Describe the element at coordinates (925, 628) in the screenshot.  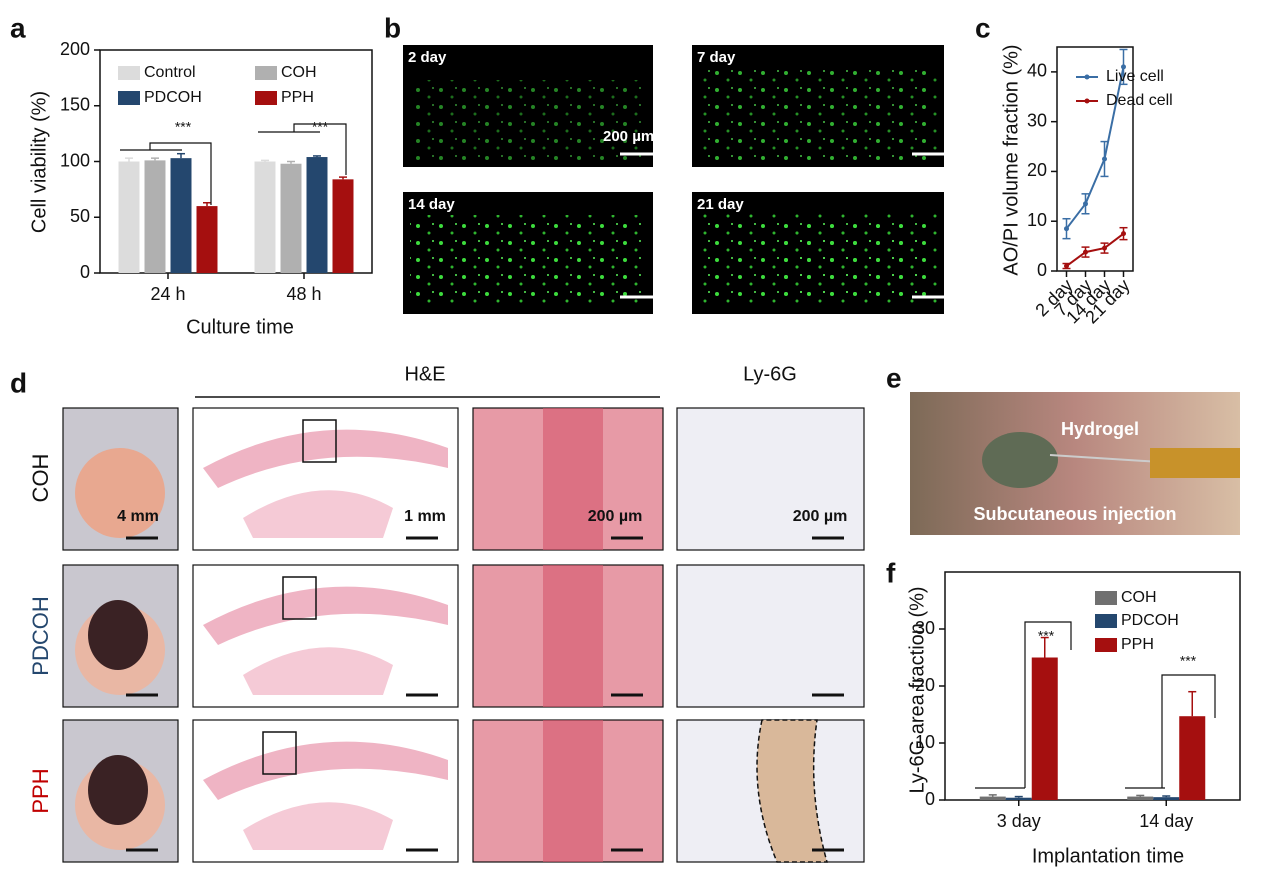
I see `y-tick-label: 30` at that location.